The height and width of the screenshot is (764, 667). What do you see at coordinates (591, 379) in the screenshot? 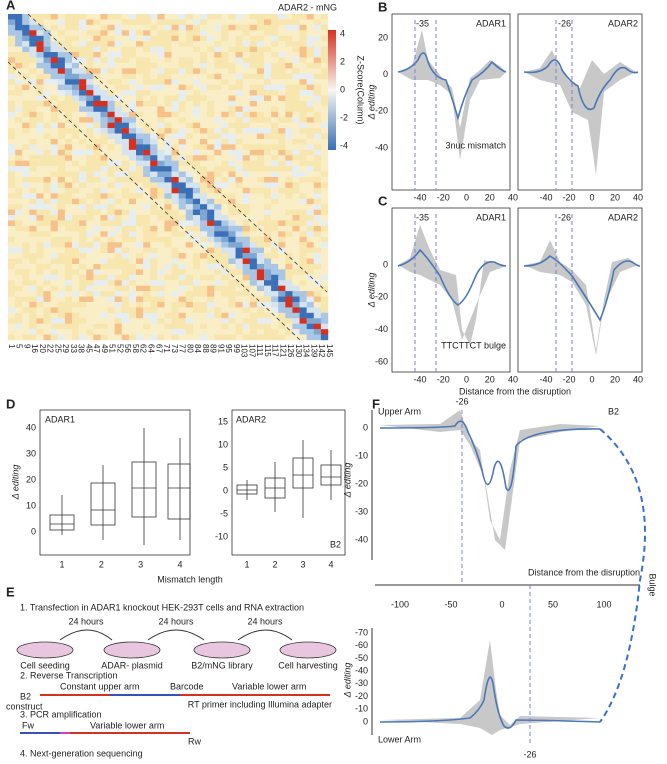
I see `x-tick-label: 0` at bounding box center [591, 379].